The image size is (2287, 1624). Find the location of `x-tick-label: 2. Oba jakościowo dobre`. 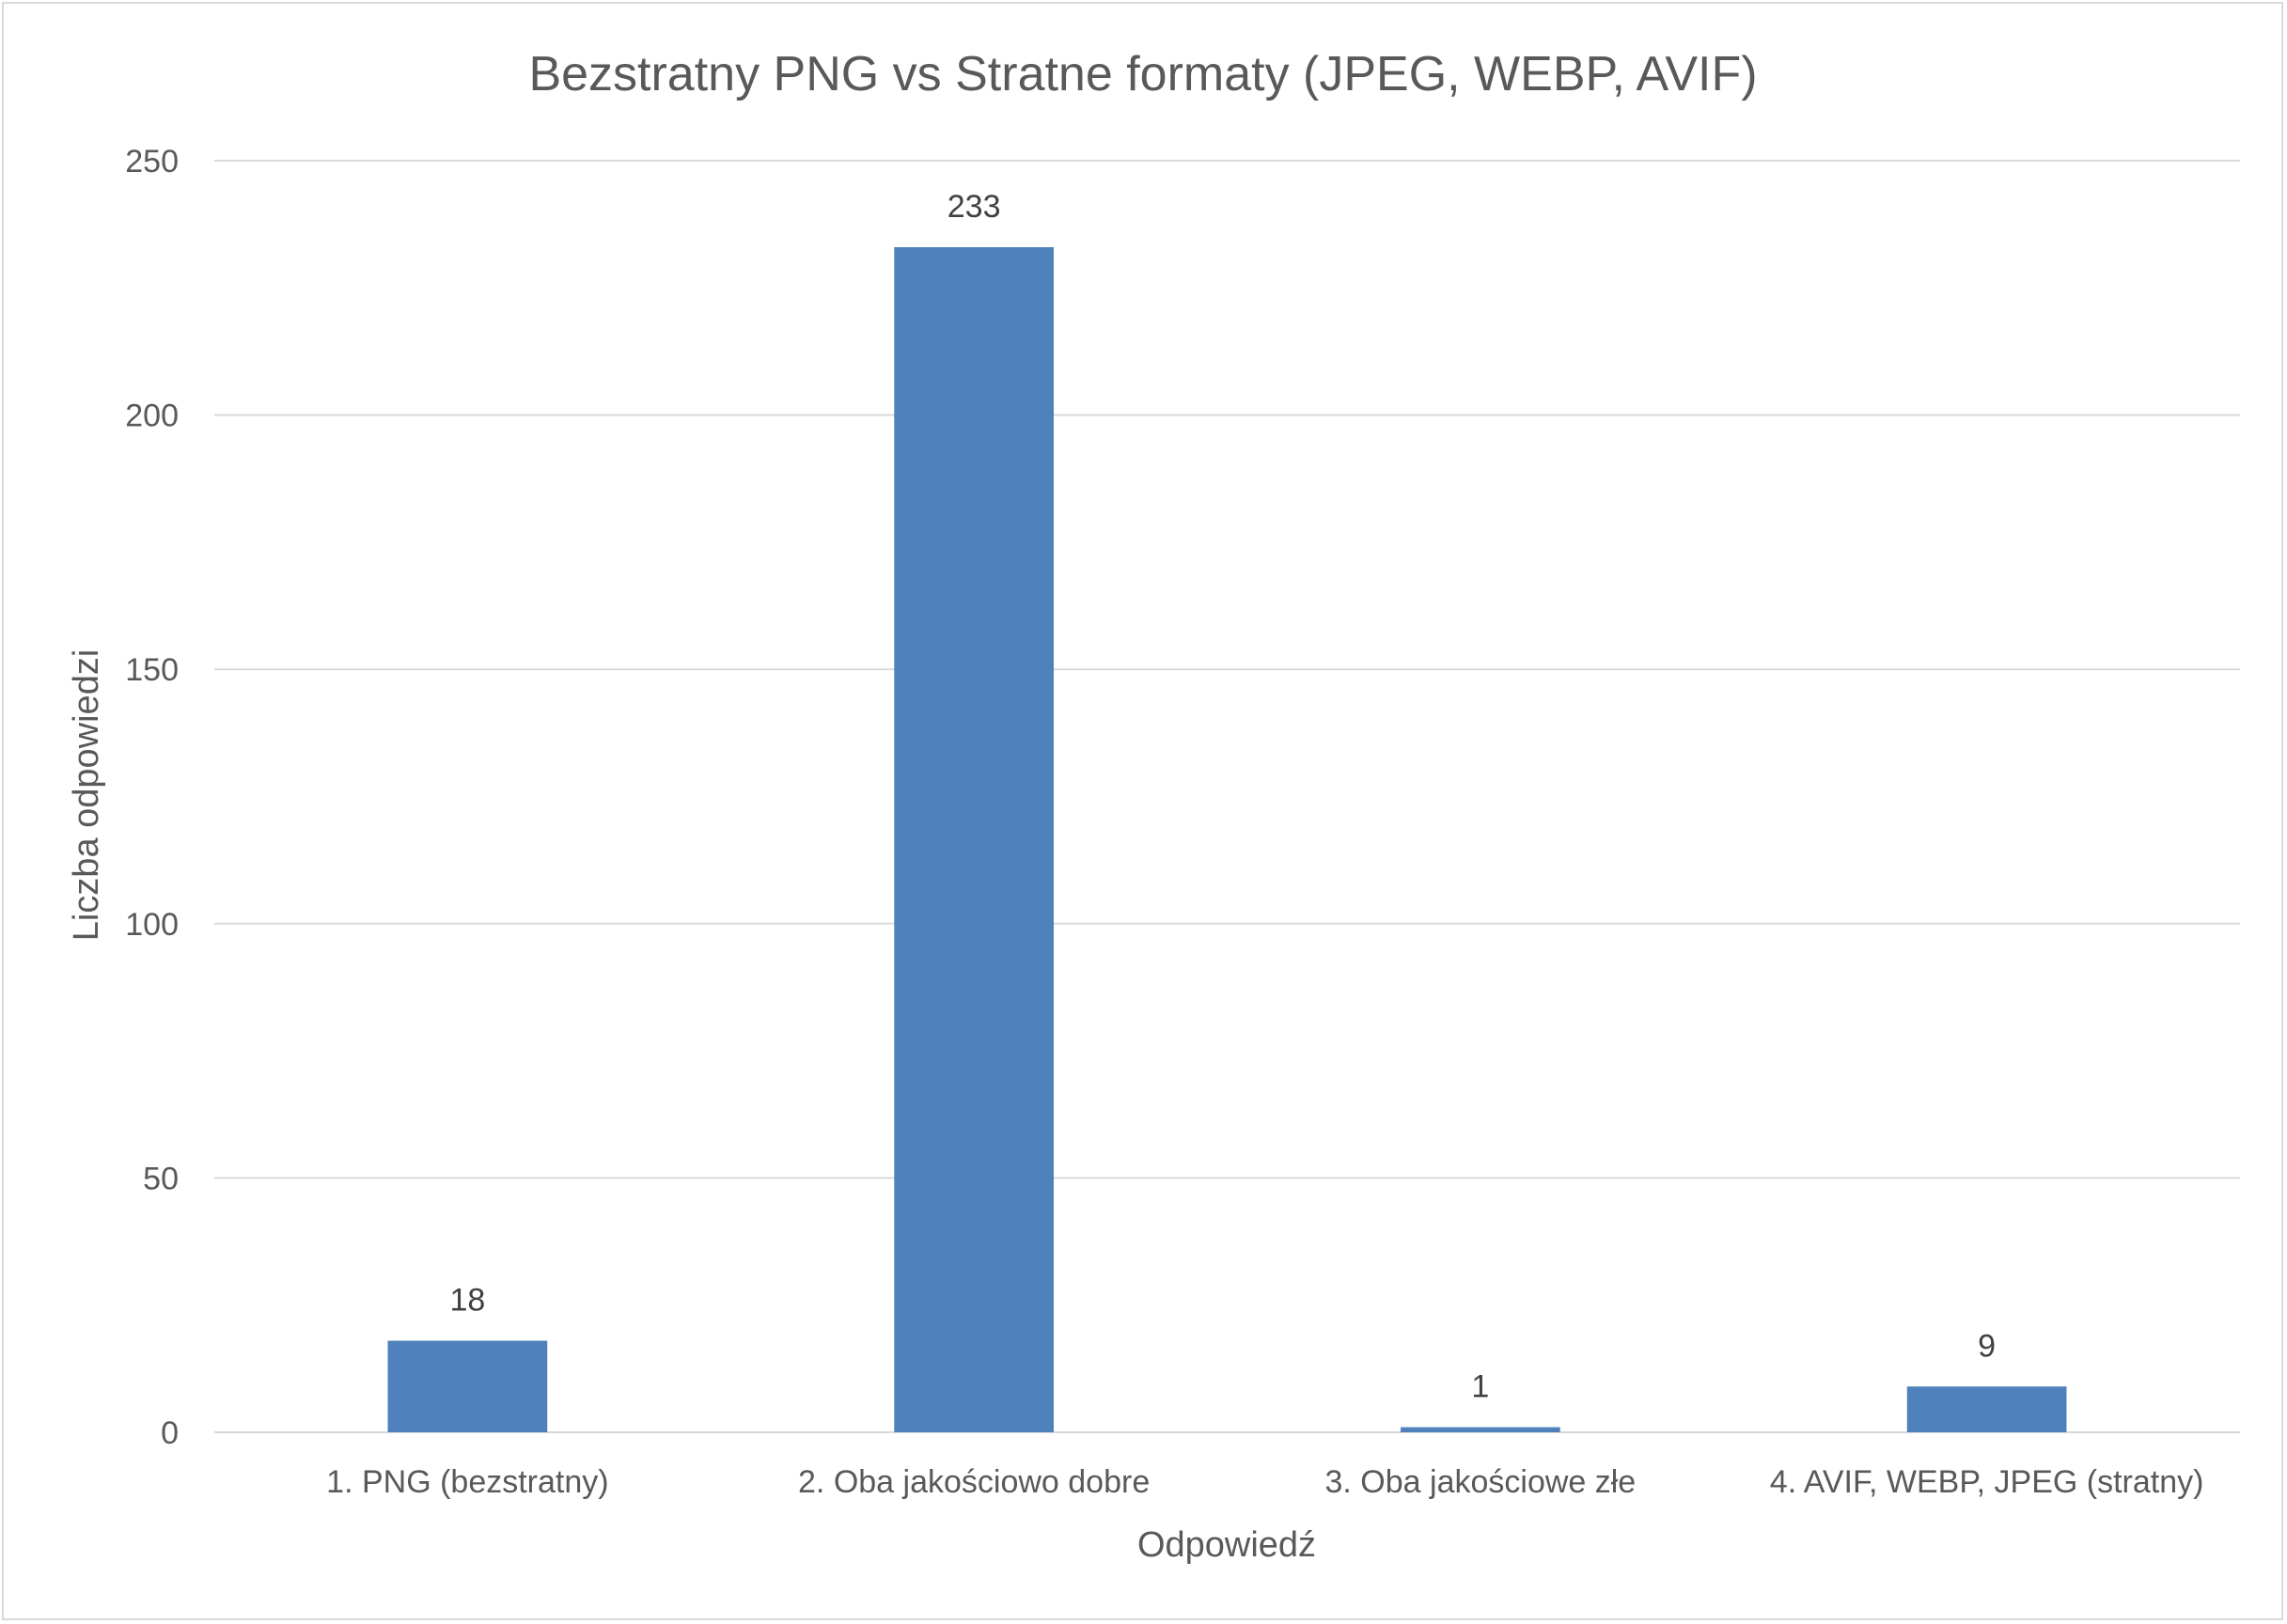

x-tick-label: 2. Oba jakościowo dobre is located at coordinates (974, 1482).